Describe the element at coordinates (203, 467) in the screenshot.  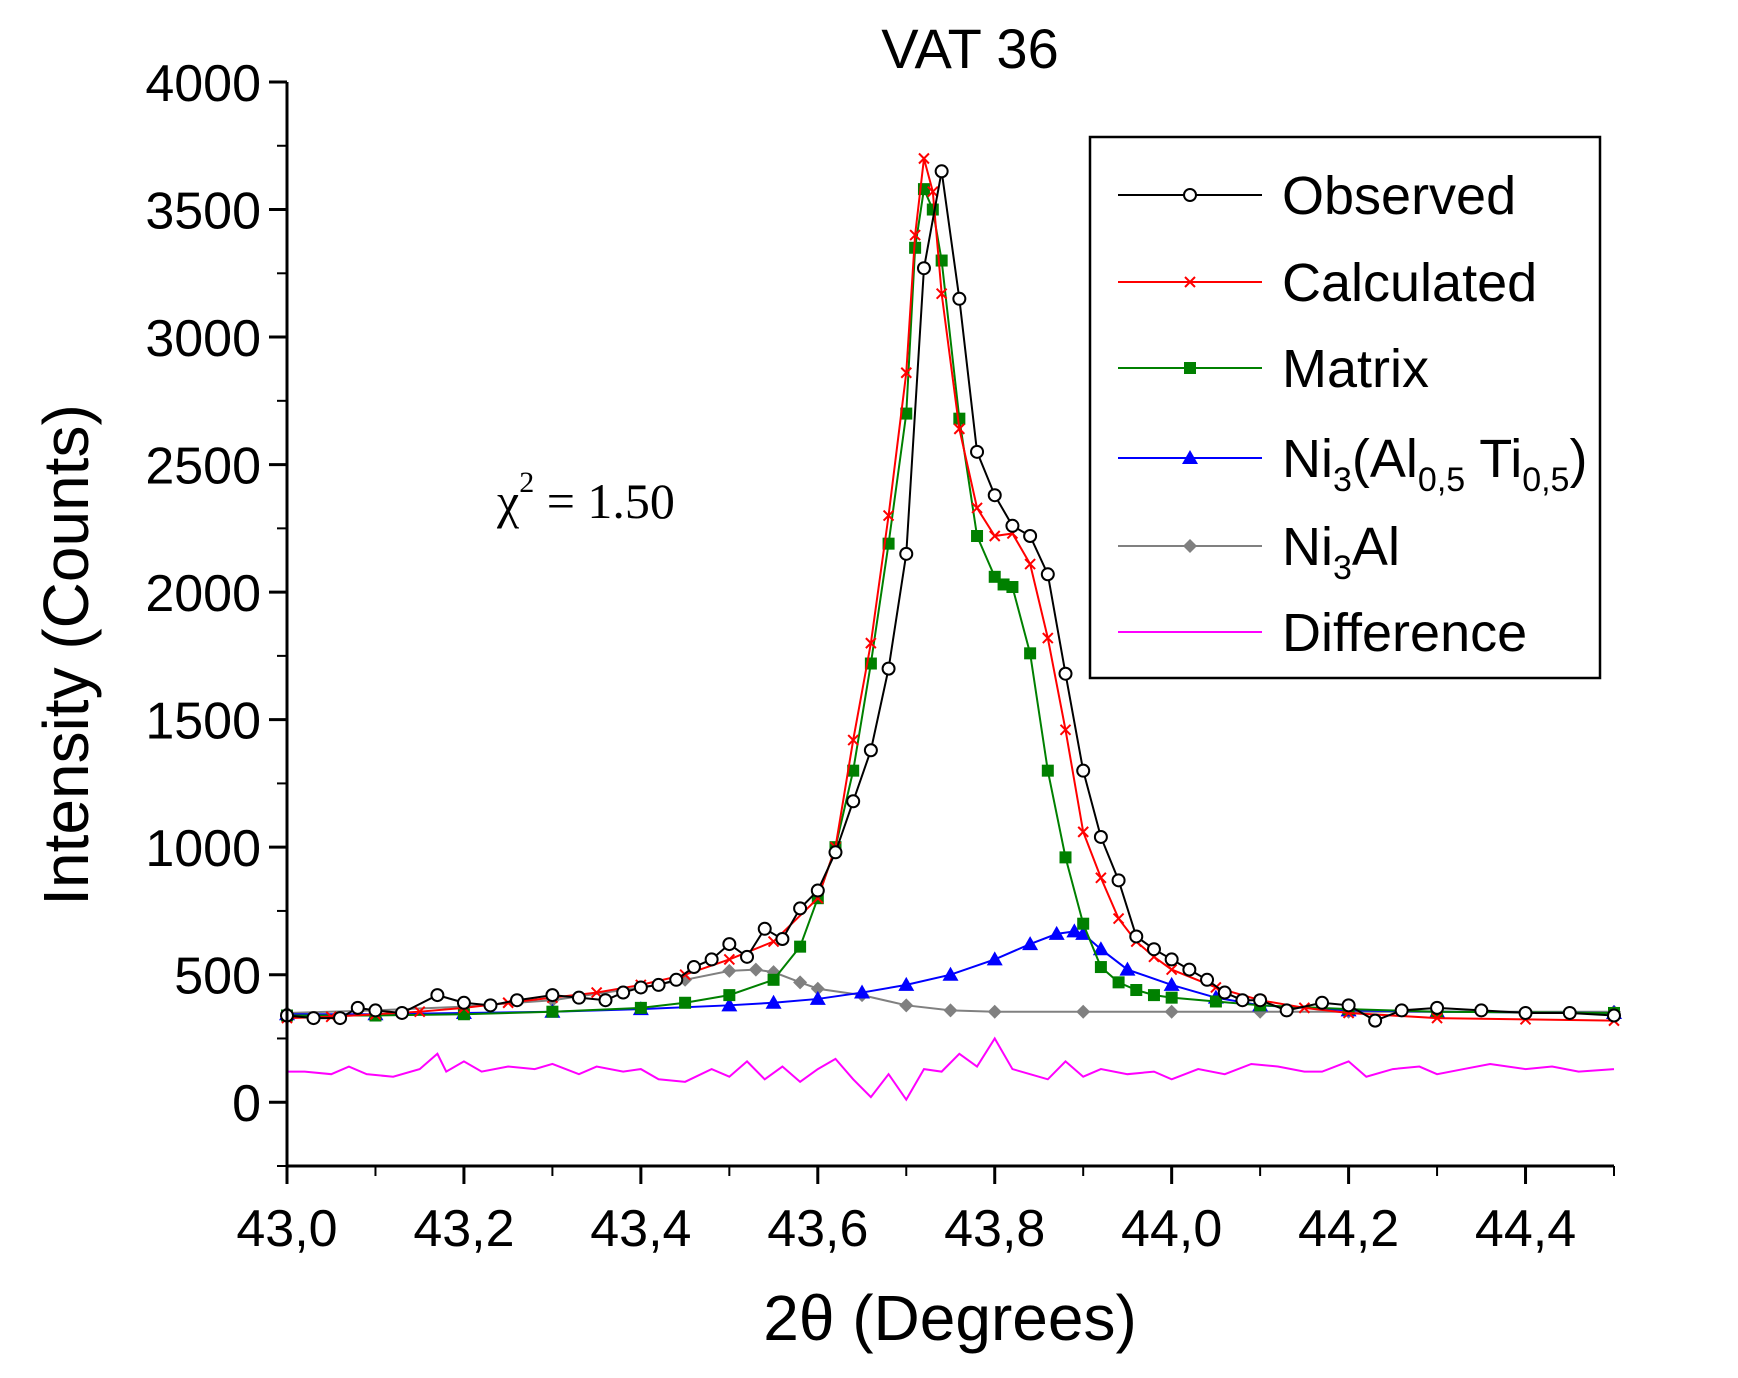
I see `y-tick-label: 2500` at that location.